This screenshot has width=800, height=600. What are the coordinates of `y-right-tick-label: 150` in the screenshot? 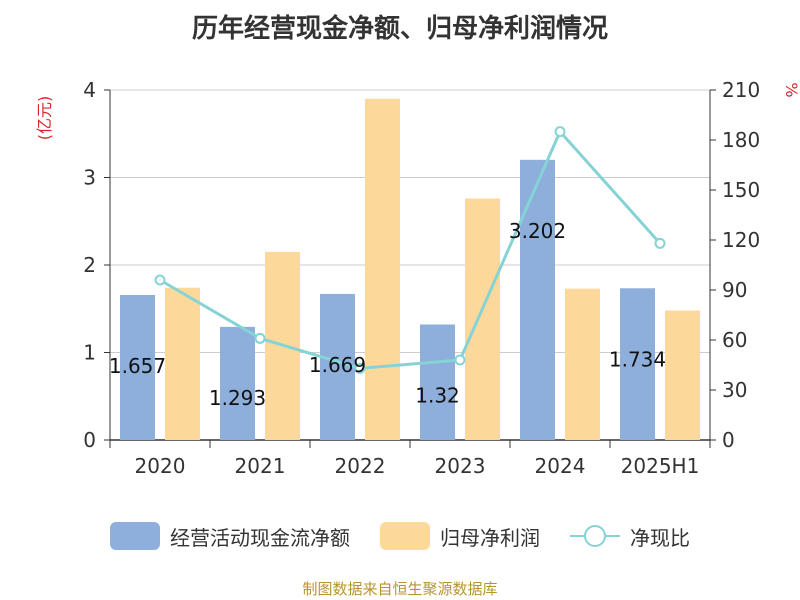 It's located at (741, 190).